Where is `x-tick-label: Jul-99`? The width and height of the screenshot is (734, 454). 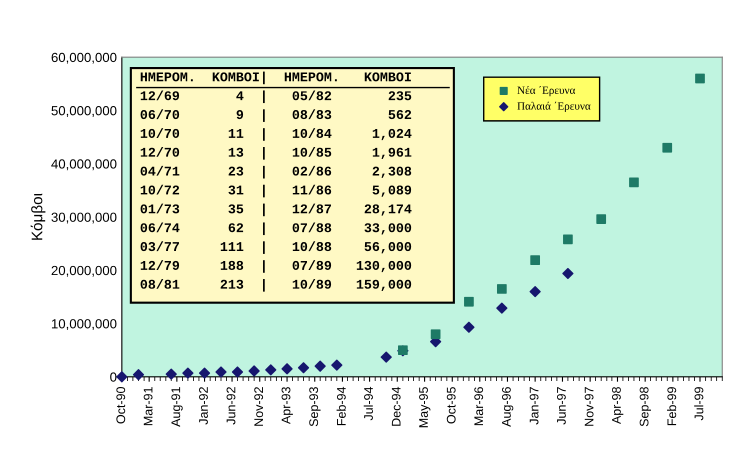
x-tick-label: Jul-99 is located at coordinates (699, 403).